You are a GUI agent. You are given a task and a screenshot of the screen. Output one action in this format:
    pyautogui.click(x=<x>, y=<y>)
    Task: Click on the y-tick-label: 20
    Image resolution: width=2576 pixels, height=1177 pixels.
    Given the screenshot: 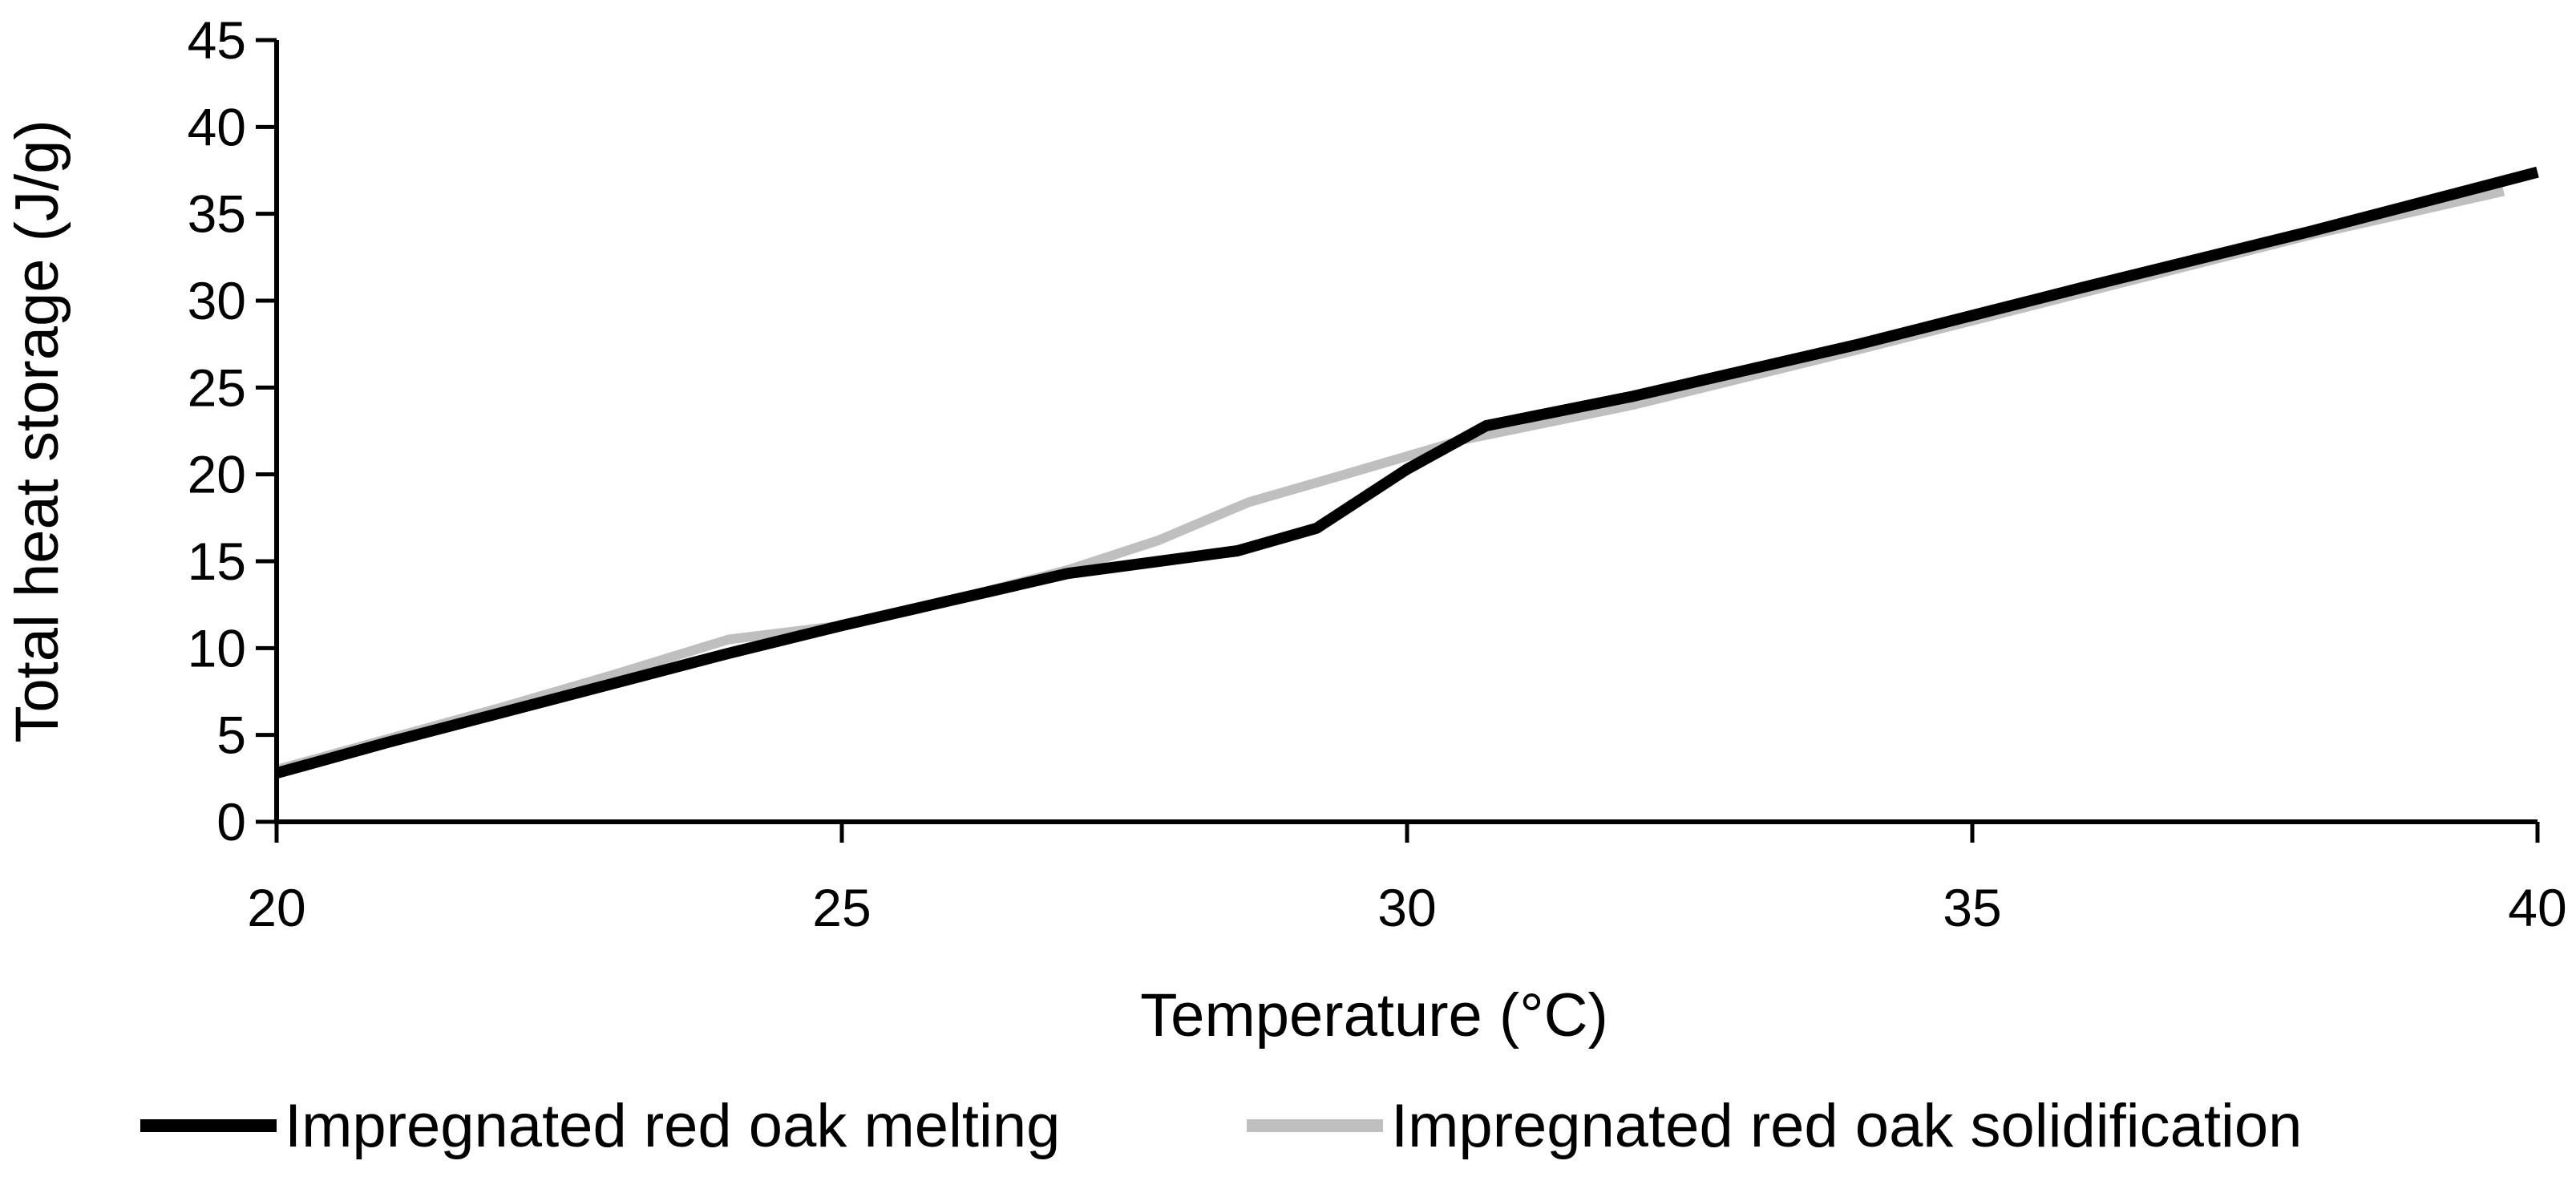 What is the action you would take?
    pyautogui.click(x=217, y=474)
    